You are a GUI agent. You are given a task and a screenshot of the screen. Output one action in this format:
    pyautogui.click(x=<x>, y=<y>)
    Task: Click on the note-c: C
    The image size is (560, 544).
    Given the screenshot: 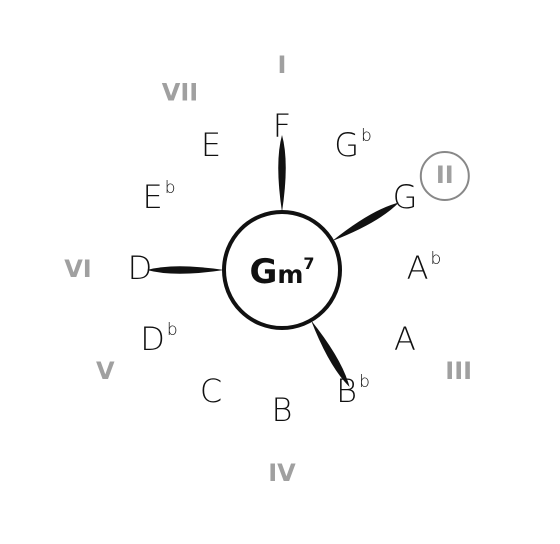 What is the action you would take?
    pyautogui.click(x=211, y=391)
    